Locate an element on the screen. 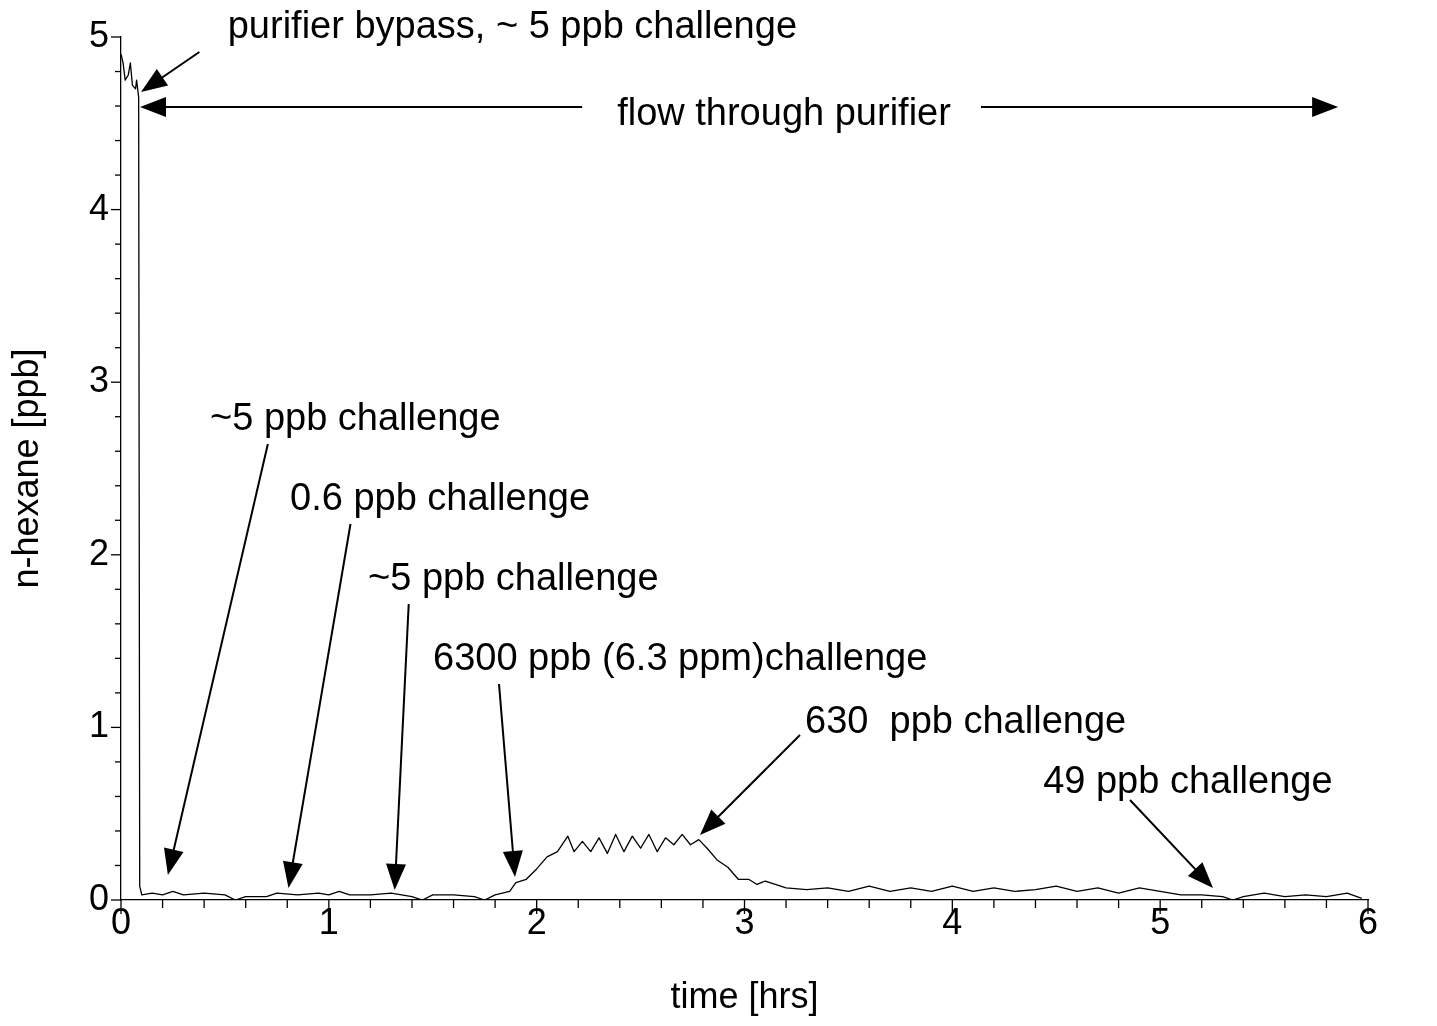  x-tick-label: 1 is located at coordinates (328, 921).